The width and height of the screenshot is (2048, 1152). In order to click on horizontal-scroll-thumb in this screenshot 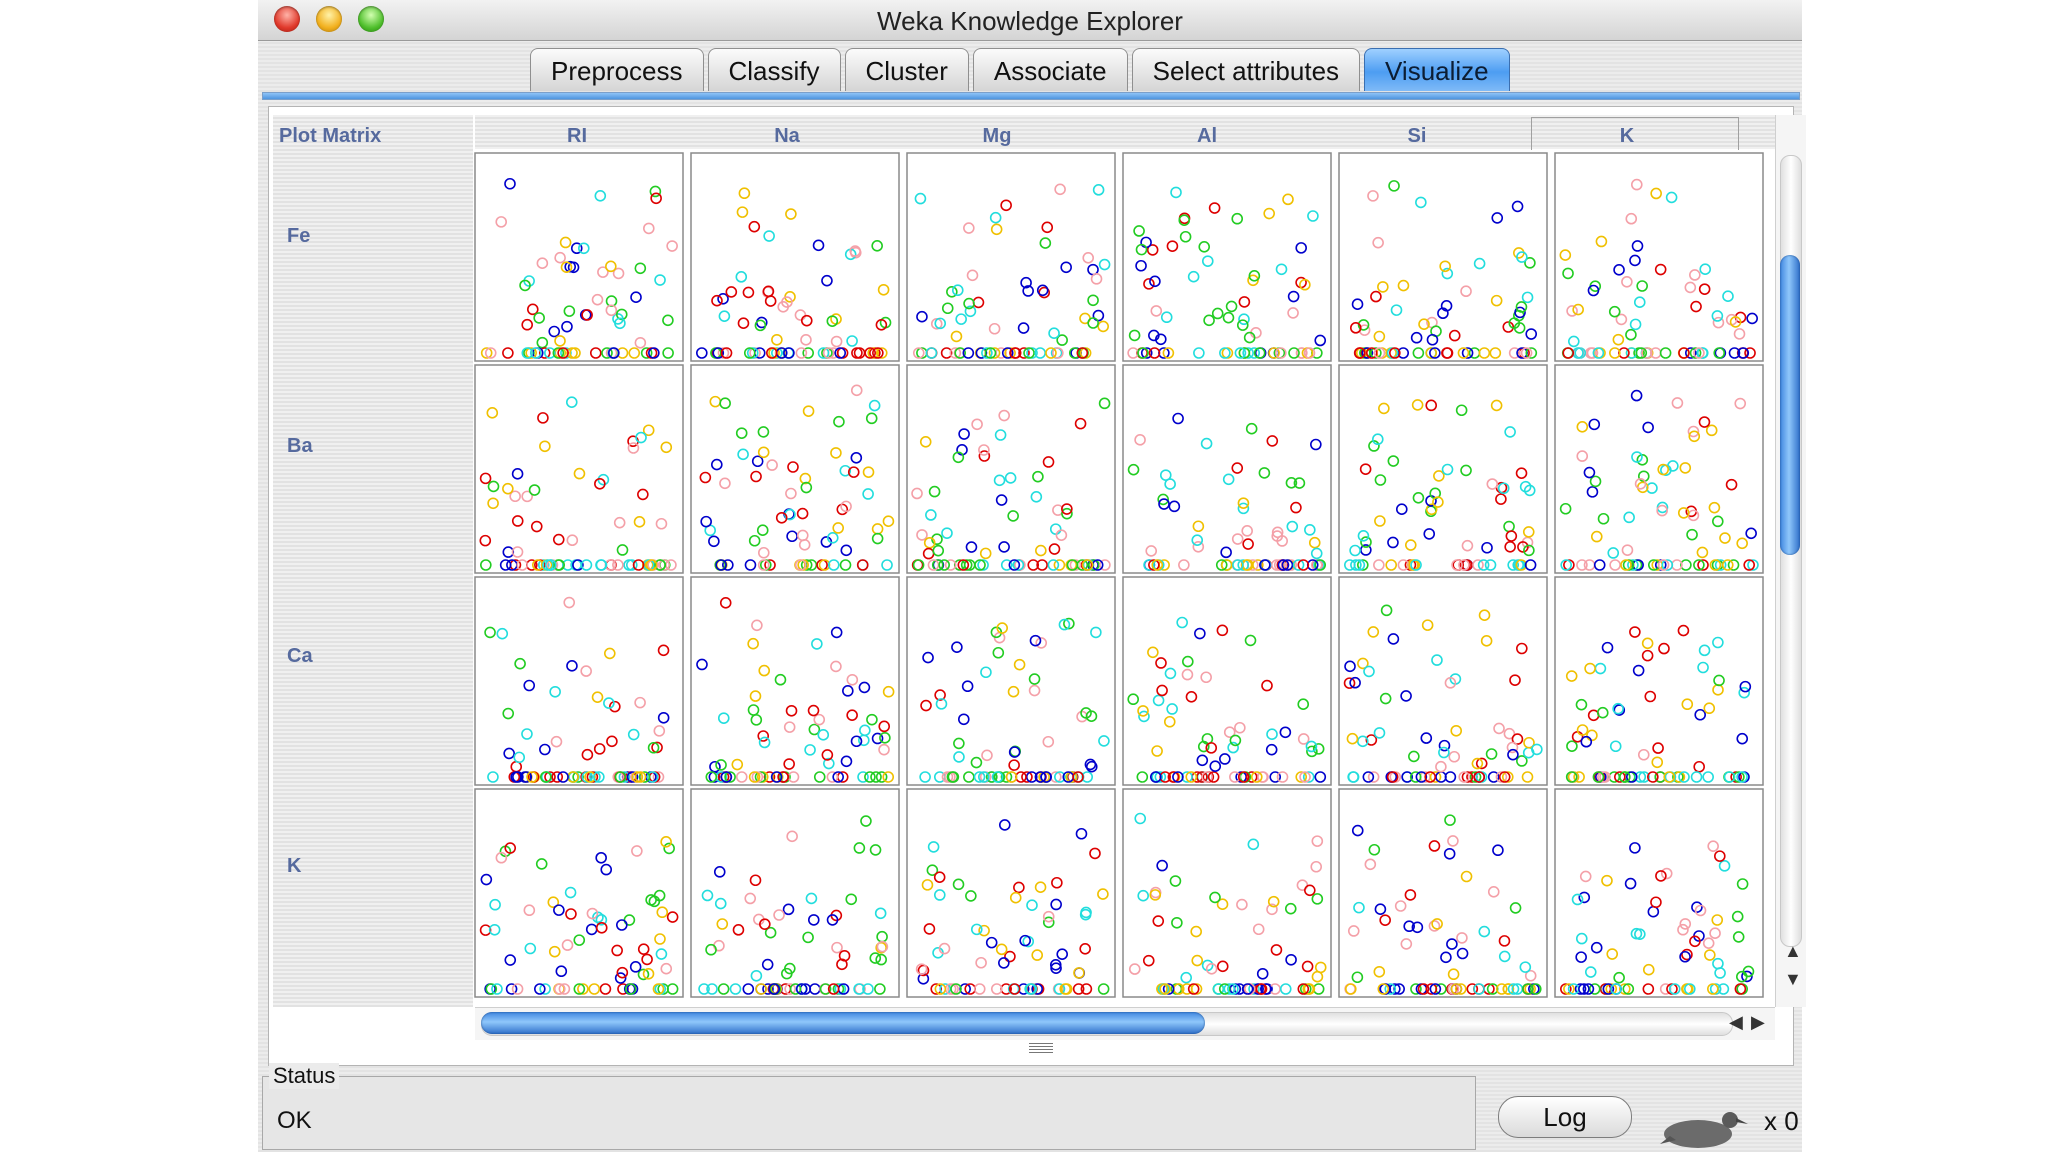, I will do `click(843, 1023)`.